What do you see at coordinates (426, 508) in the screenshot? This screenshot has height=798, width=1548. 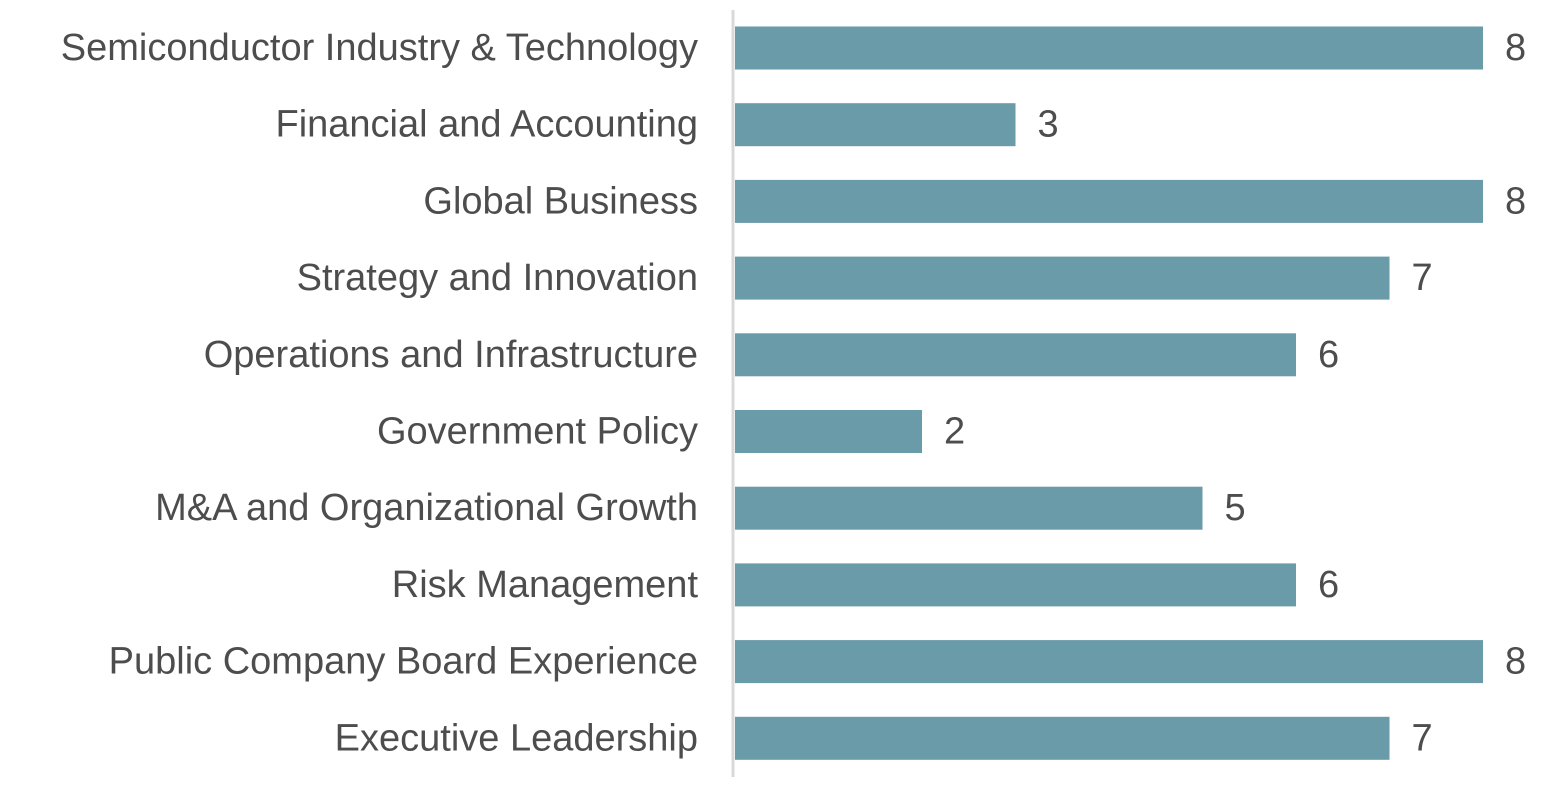 I see `category-label: M&A and Organizational Growth` at bounding box center [426, 508].